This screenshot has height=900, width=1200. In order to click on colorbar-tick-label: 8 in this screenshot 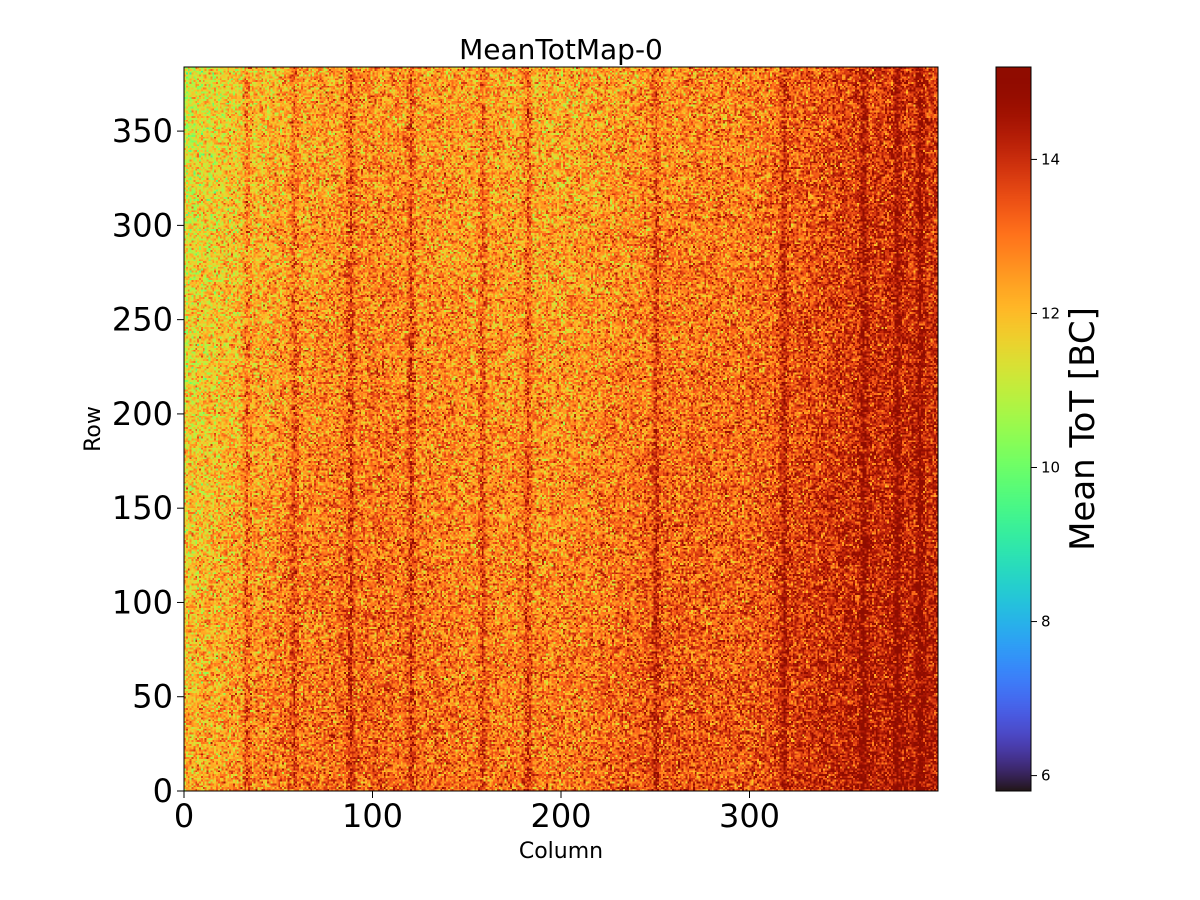, I will do `click(1046, 622)`.